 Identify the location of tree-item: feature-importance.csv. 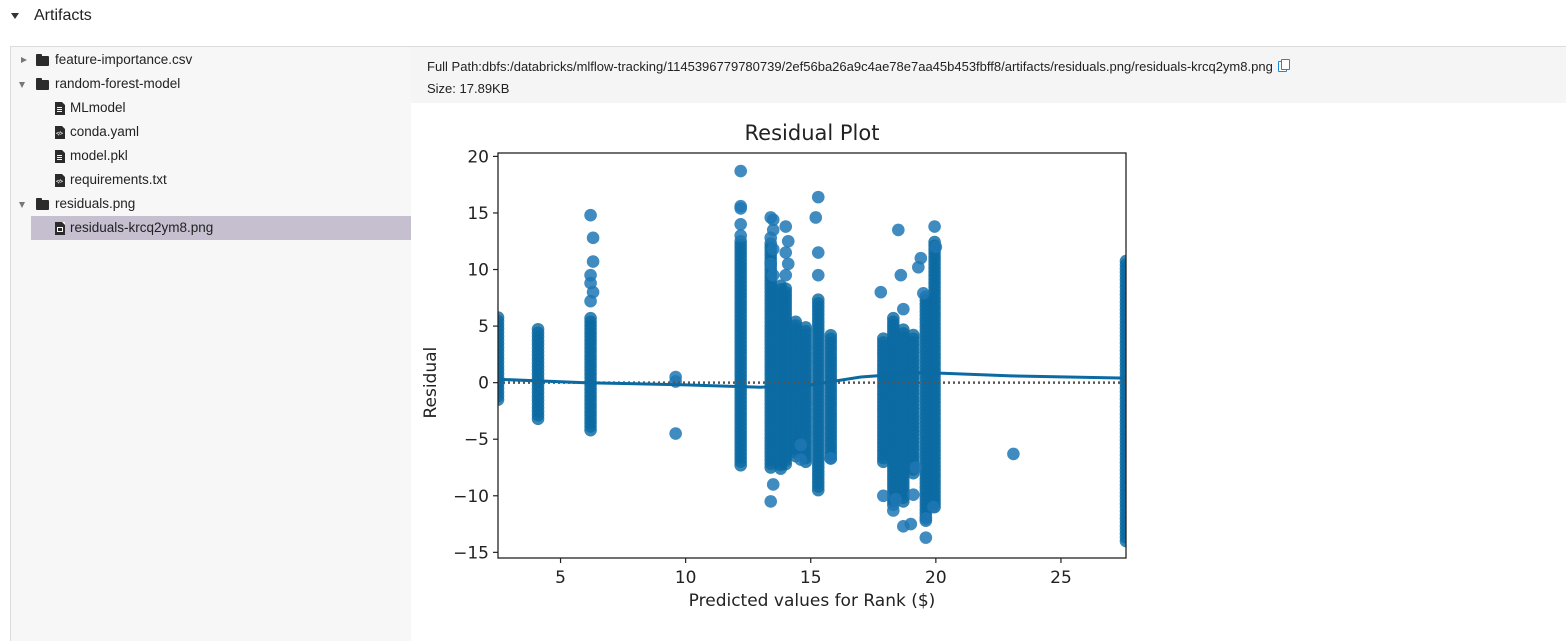
(211, 60).